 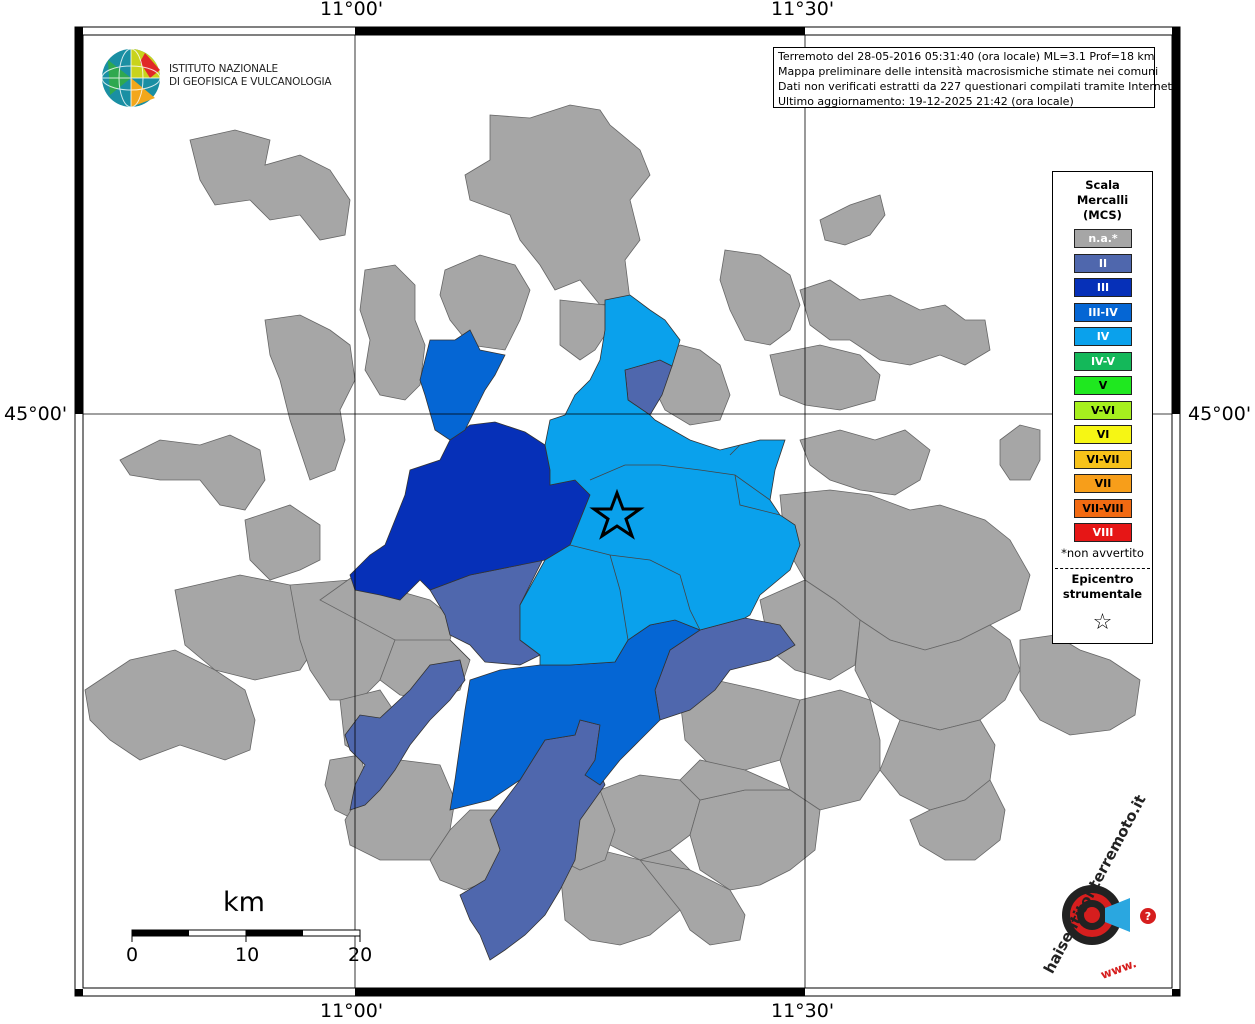 What do you see at coordinates (803, 1011) in the screenshot?
I see `lon-label-bottom-right: 11°30'` at bounding box center [803, 1011].